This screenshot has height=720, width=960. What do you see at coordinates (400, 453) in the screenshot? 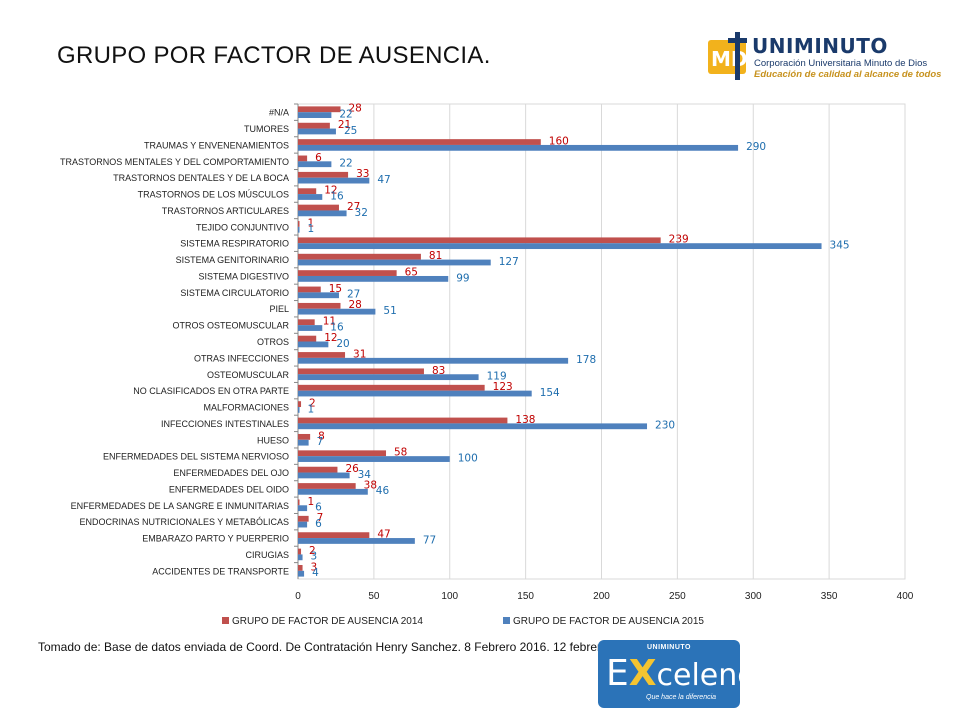
I see `data-label-2014: 58` at bounding box center [400, 453].